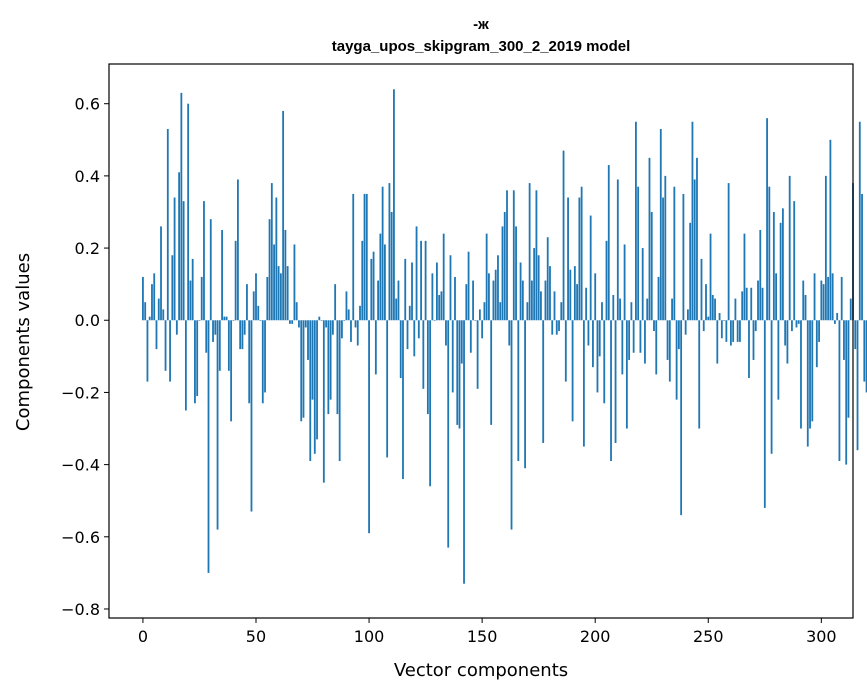 This screenshot has width=867, height=696. Describe the element at coordinates (80, 465) in the screenshot. I see `y-tick-label: −0.4` at that location.